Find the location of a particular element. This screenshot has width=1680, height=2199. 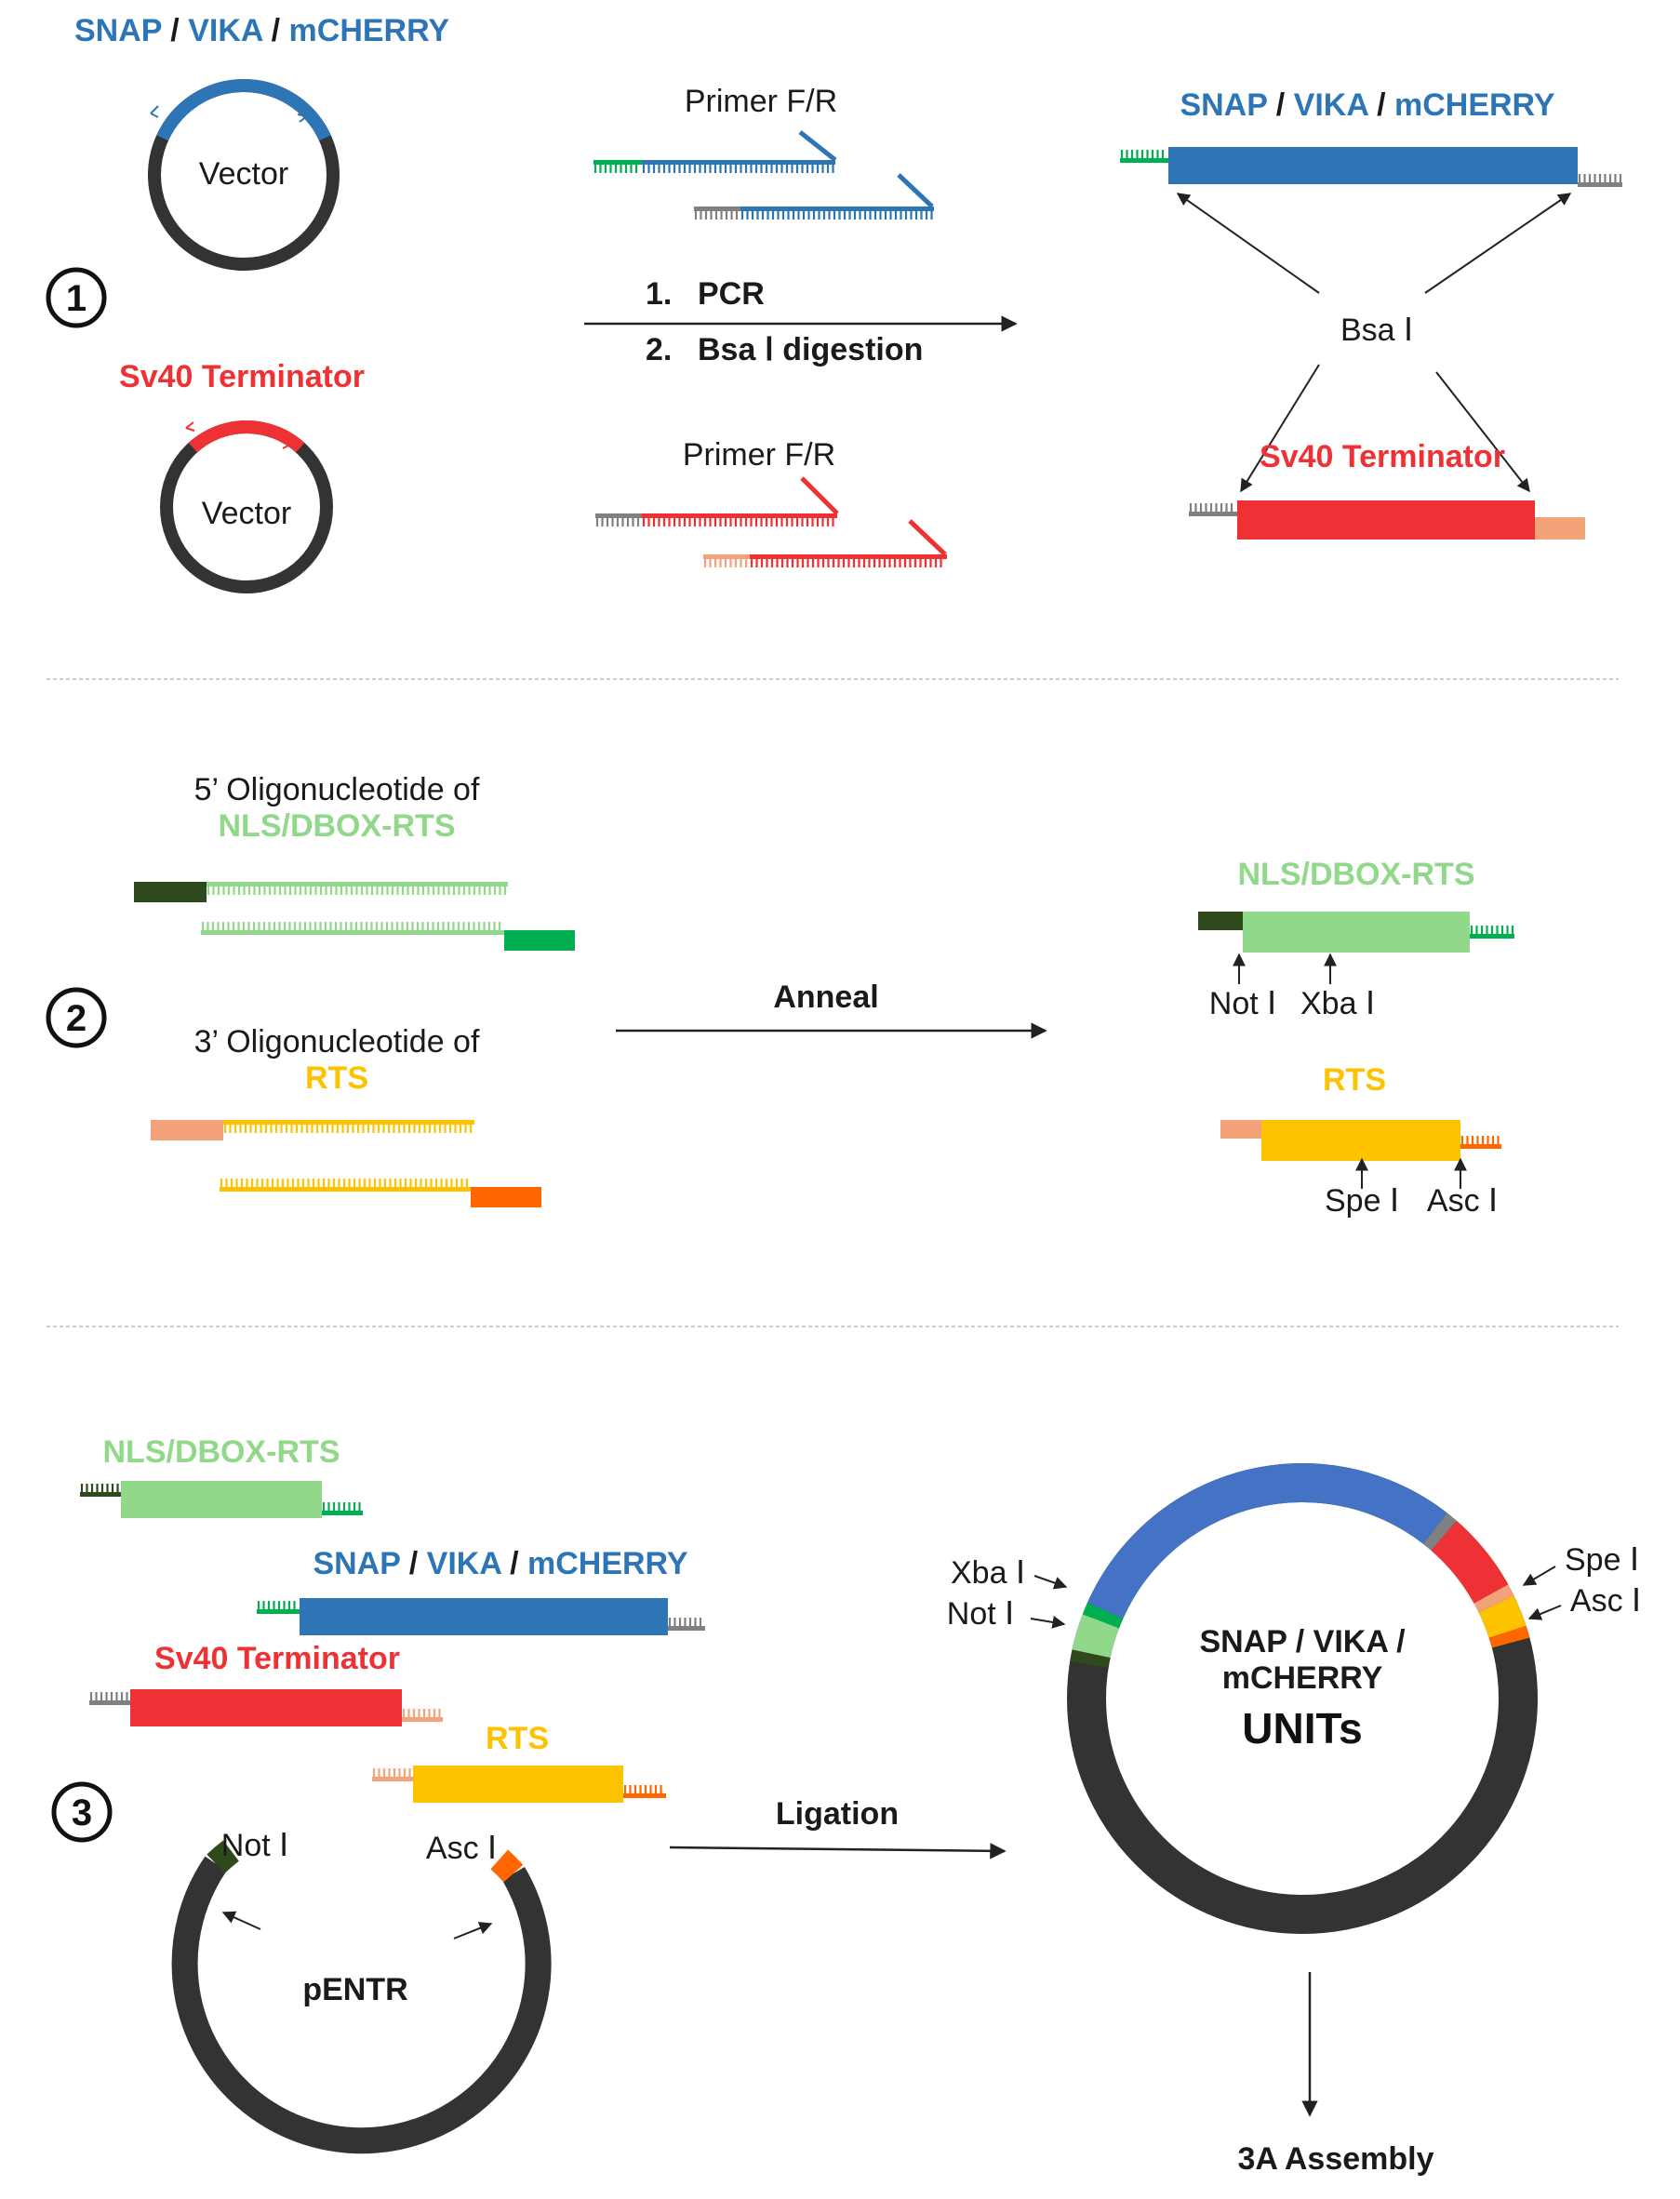

oligo3-label-line1: 3’ Oligonucleotide of is located at coordinates (337, 1042).